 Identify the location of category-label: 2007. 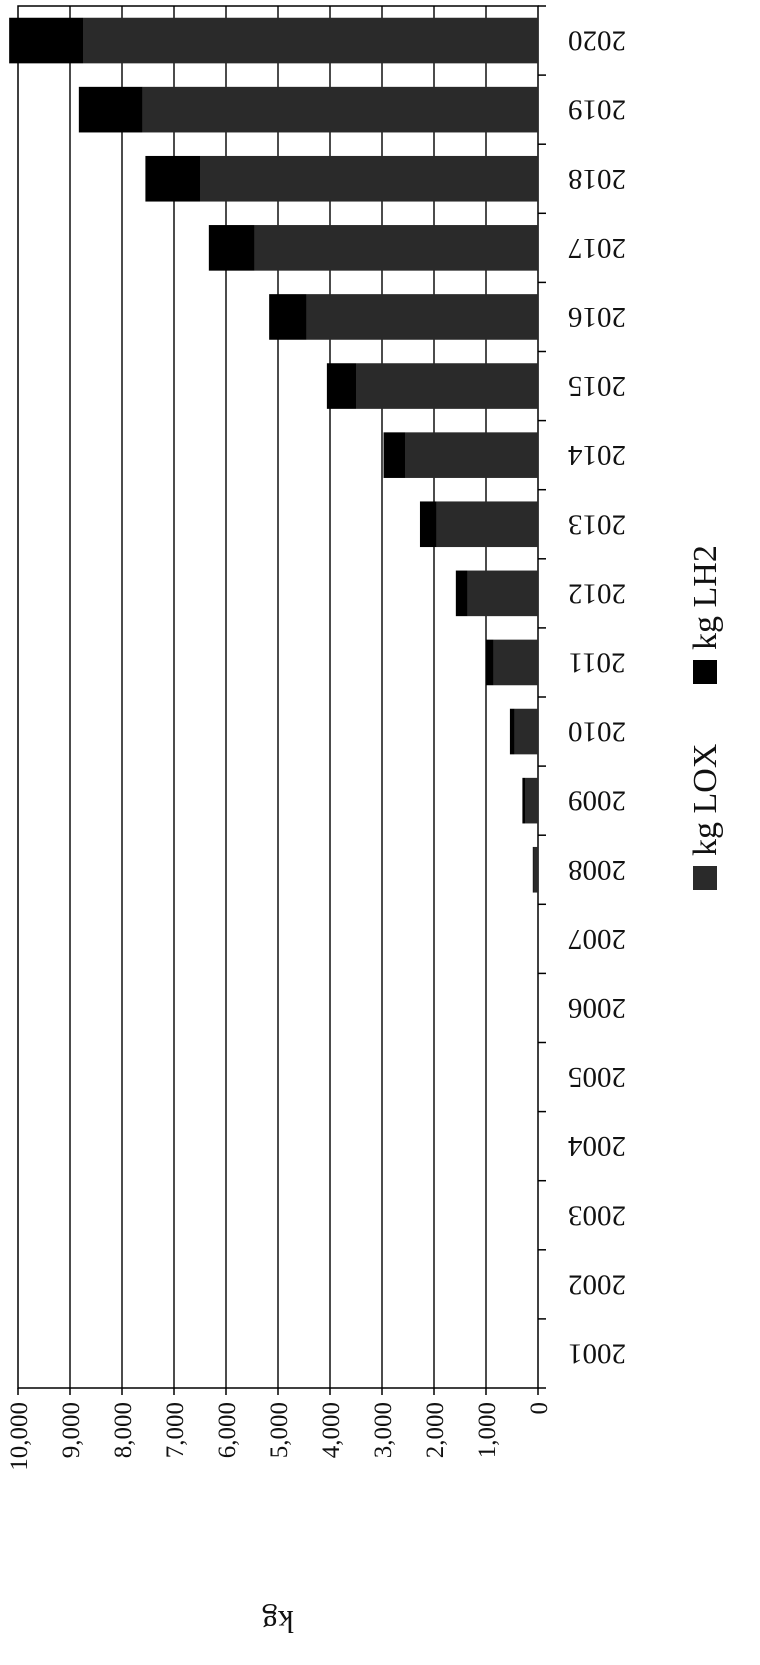
(597, 939).